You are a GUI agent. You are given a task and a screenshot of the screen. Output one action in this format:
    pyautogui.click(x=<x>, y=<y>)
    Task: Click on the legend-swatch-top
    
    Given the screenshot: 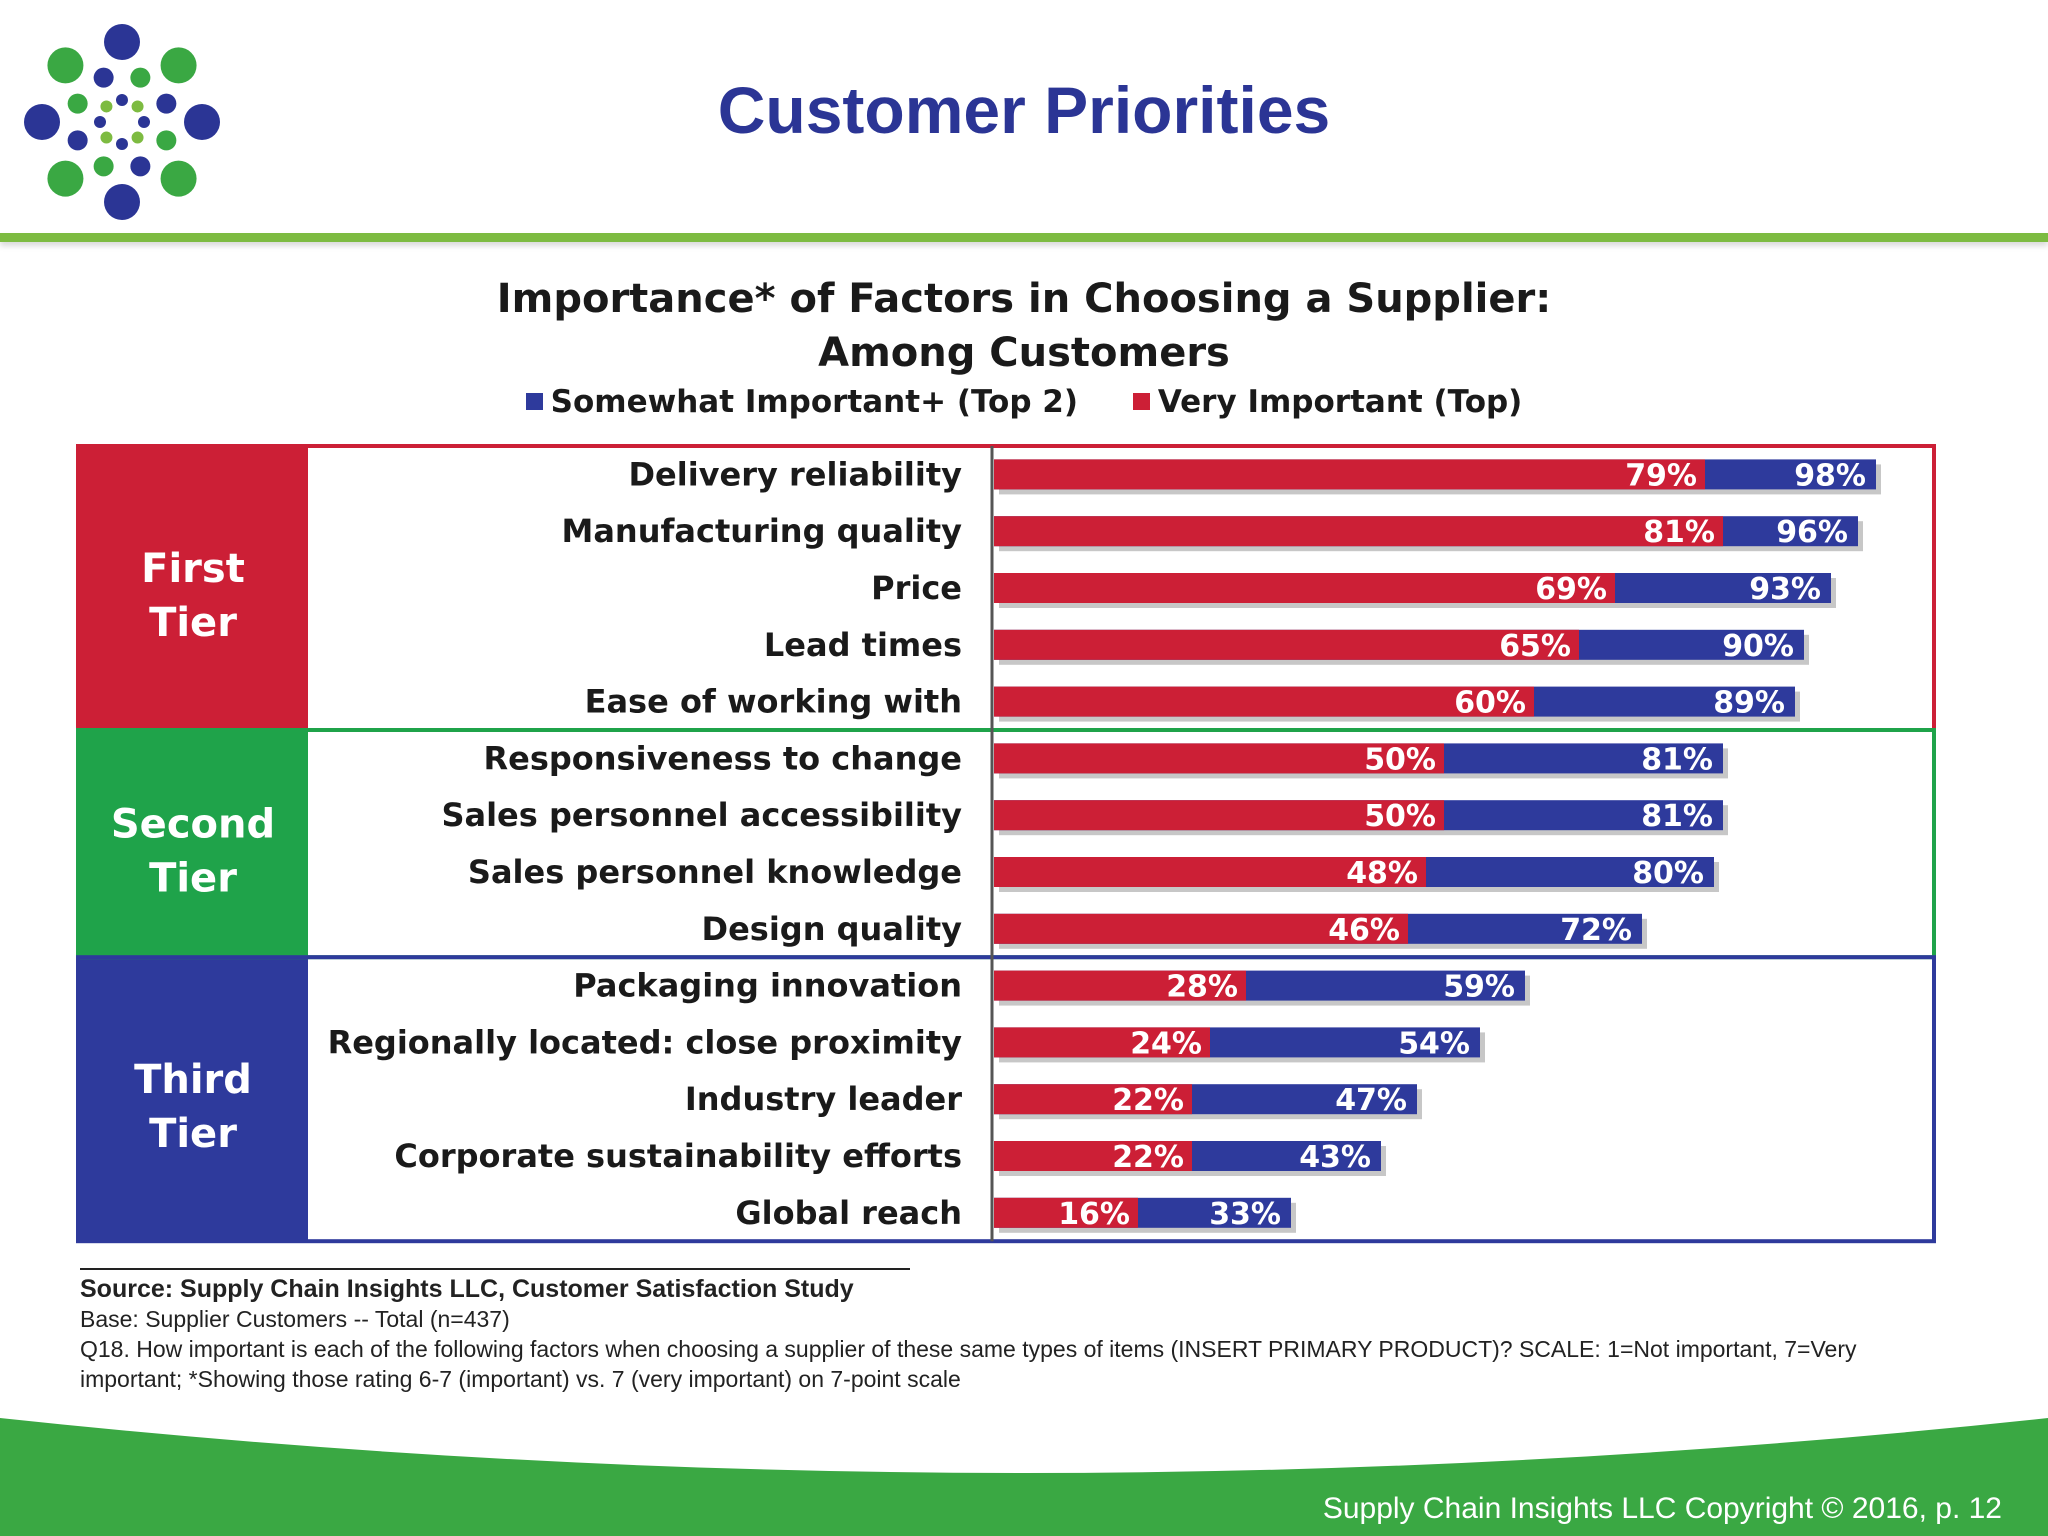 What is the action you would take?
    pyautogui.click(x=1141, y=401)
    